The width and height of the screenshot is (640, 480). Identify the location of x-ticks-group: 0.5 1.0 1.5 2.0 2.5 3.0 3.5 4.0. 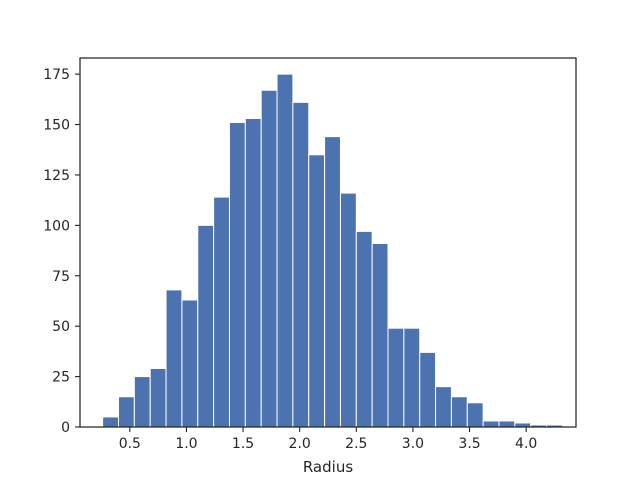
(328, 439).